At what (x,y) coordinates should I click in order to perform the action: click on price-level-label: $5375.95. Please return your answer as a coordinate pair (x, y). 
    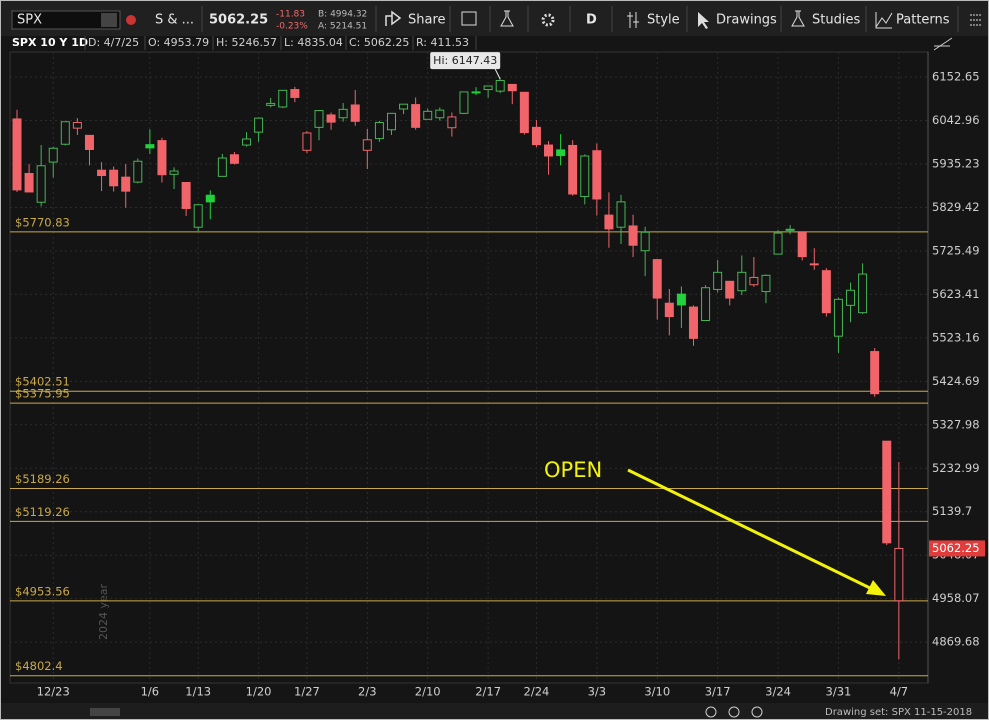
    Looking at the image, I should click on (42, 394).